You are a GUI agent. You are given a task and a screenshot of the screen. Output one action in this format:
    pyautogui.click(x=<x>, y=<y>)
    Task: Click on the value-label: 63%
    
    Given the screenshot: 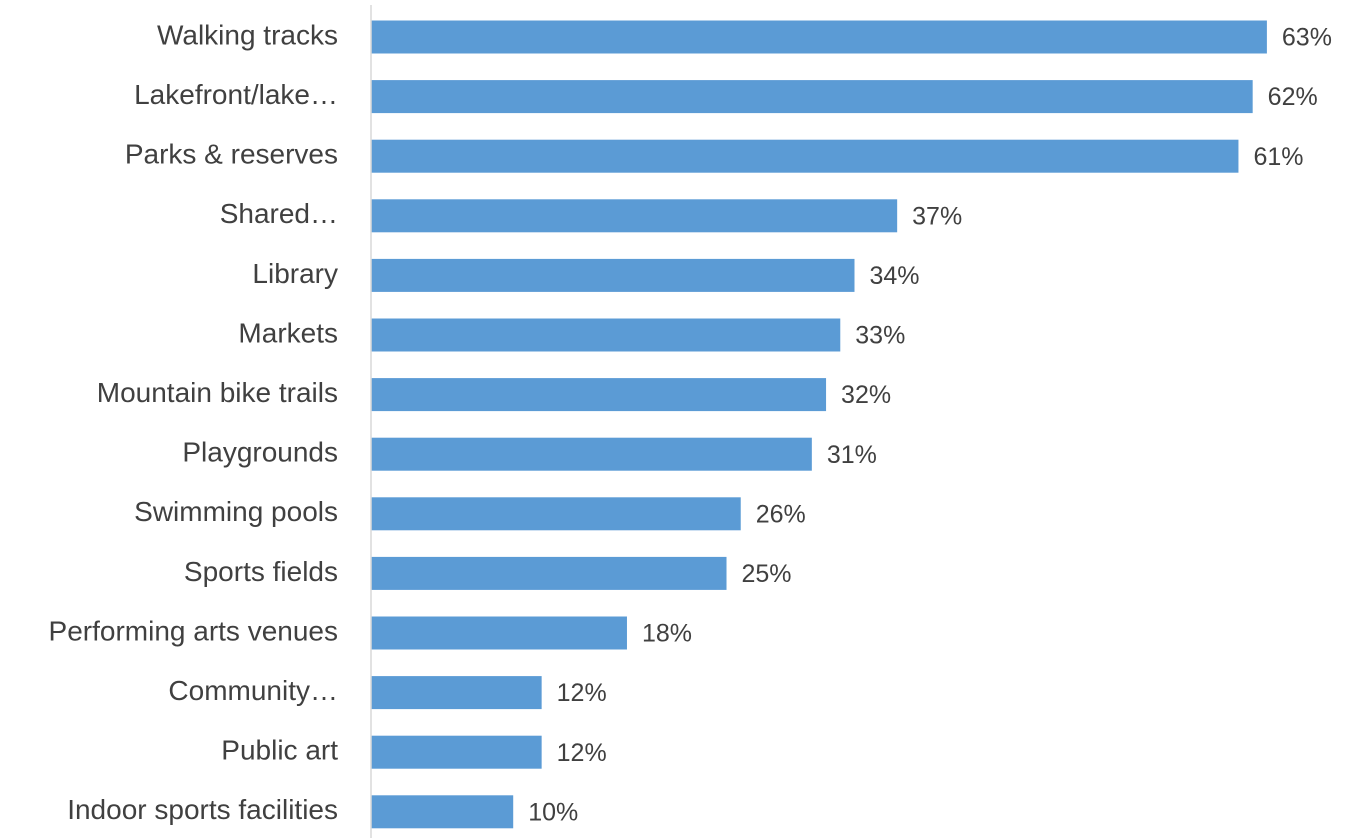 What is the action you would take?
    pyautogui.click(x=1307, y=38)
    